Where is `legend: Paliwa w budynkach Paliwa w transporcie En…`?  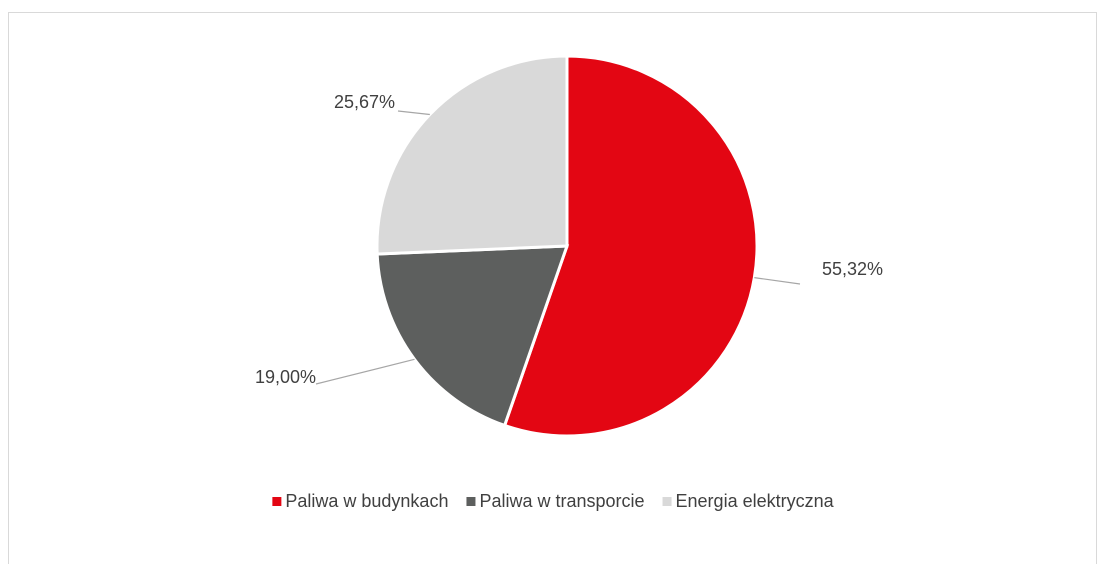 legend: Paliwa w budynkach Paliwa w transporcie En… is located at coordinates (553, 501).